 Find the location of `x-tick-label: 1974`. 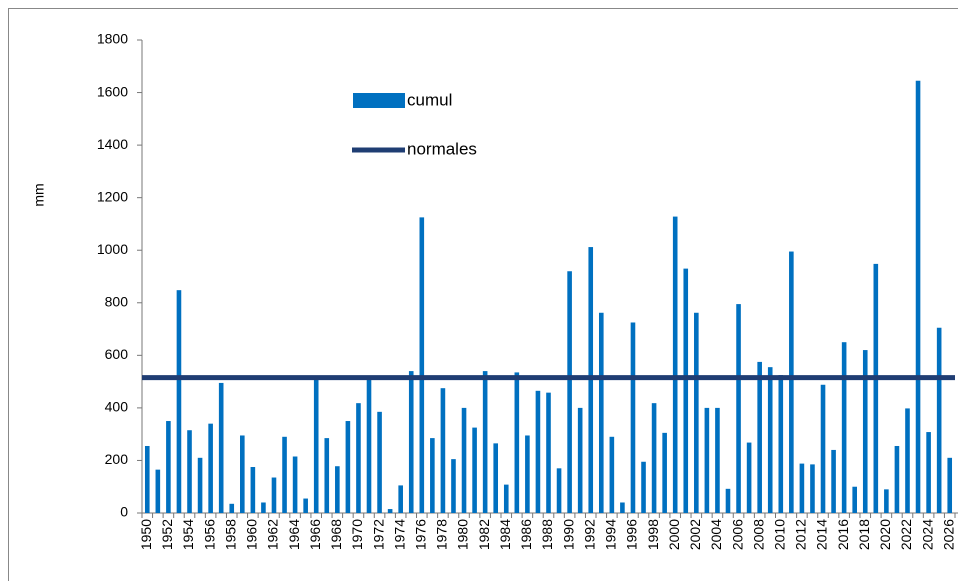

x-tick-label: 1974 is located at coordinates (399, 534).